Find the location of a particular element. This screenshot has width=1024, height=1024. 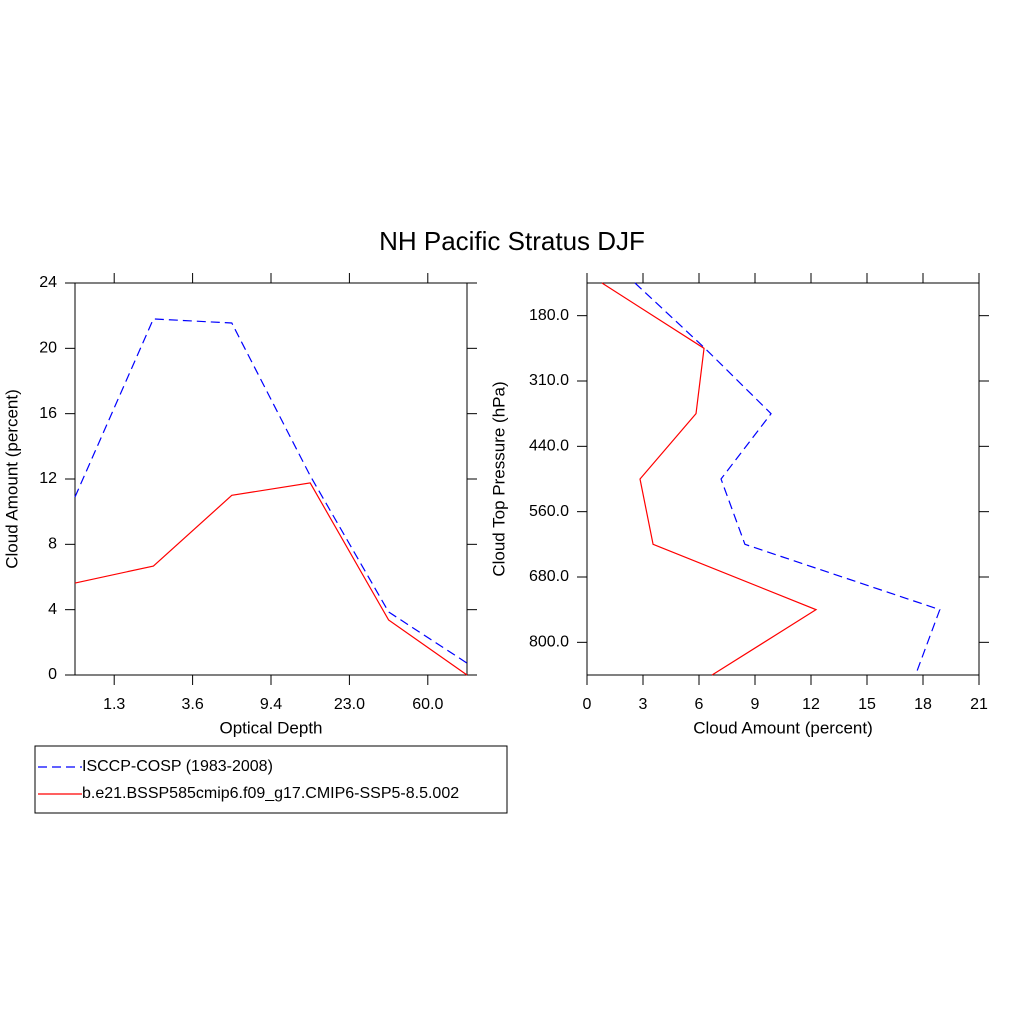

y-tick-label: 800.0 is located at coordinates (549, 642).